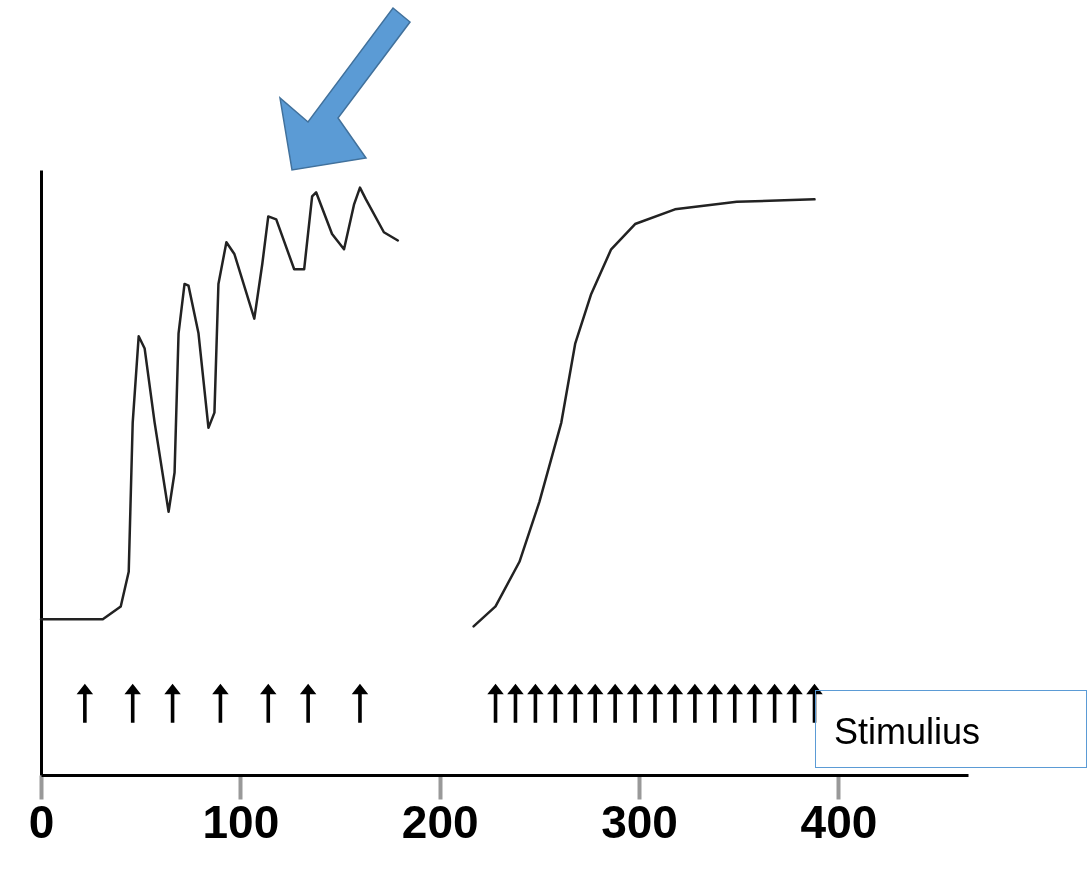 This screenshot has height=883, width=1087. Describe the element at coordinates (41, 821) in the screenshot. I see `x-tick-label: 0` at that location.